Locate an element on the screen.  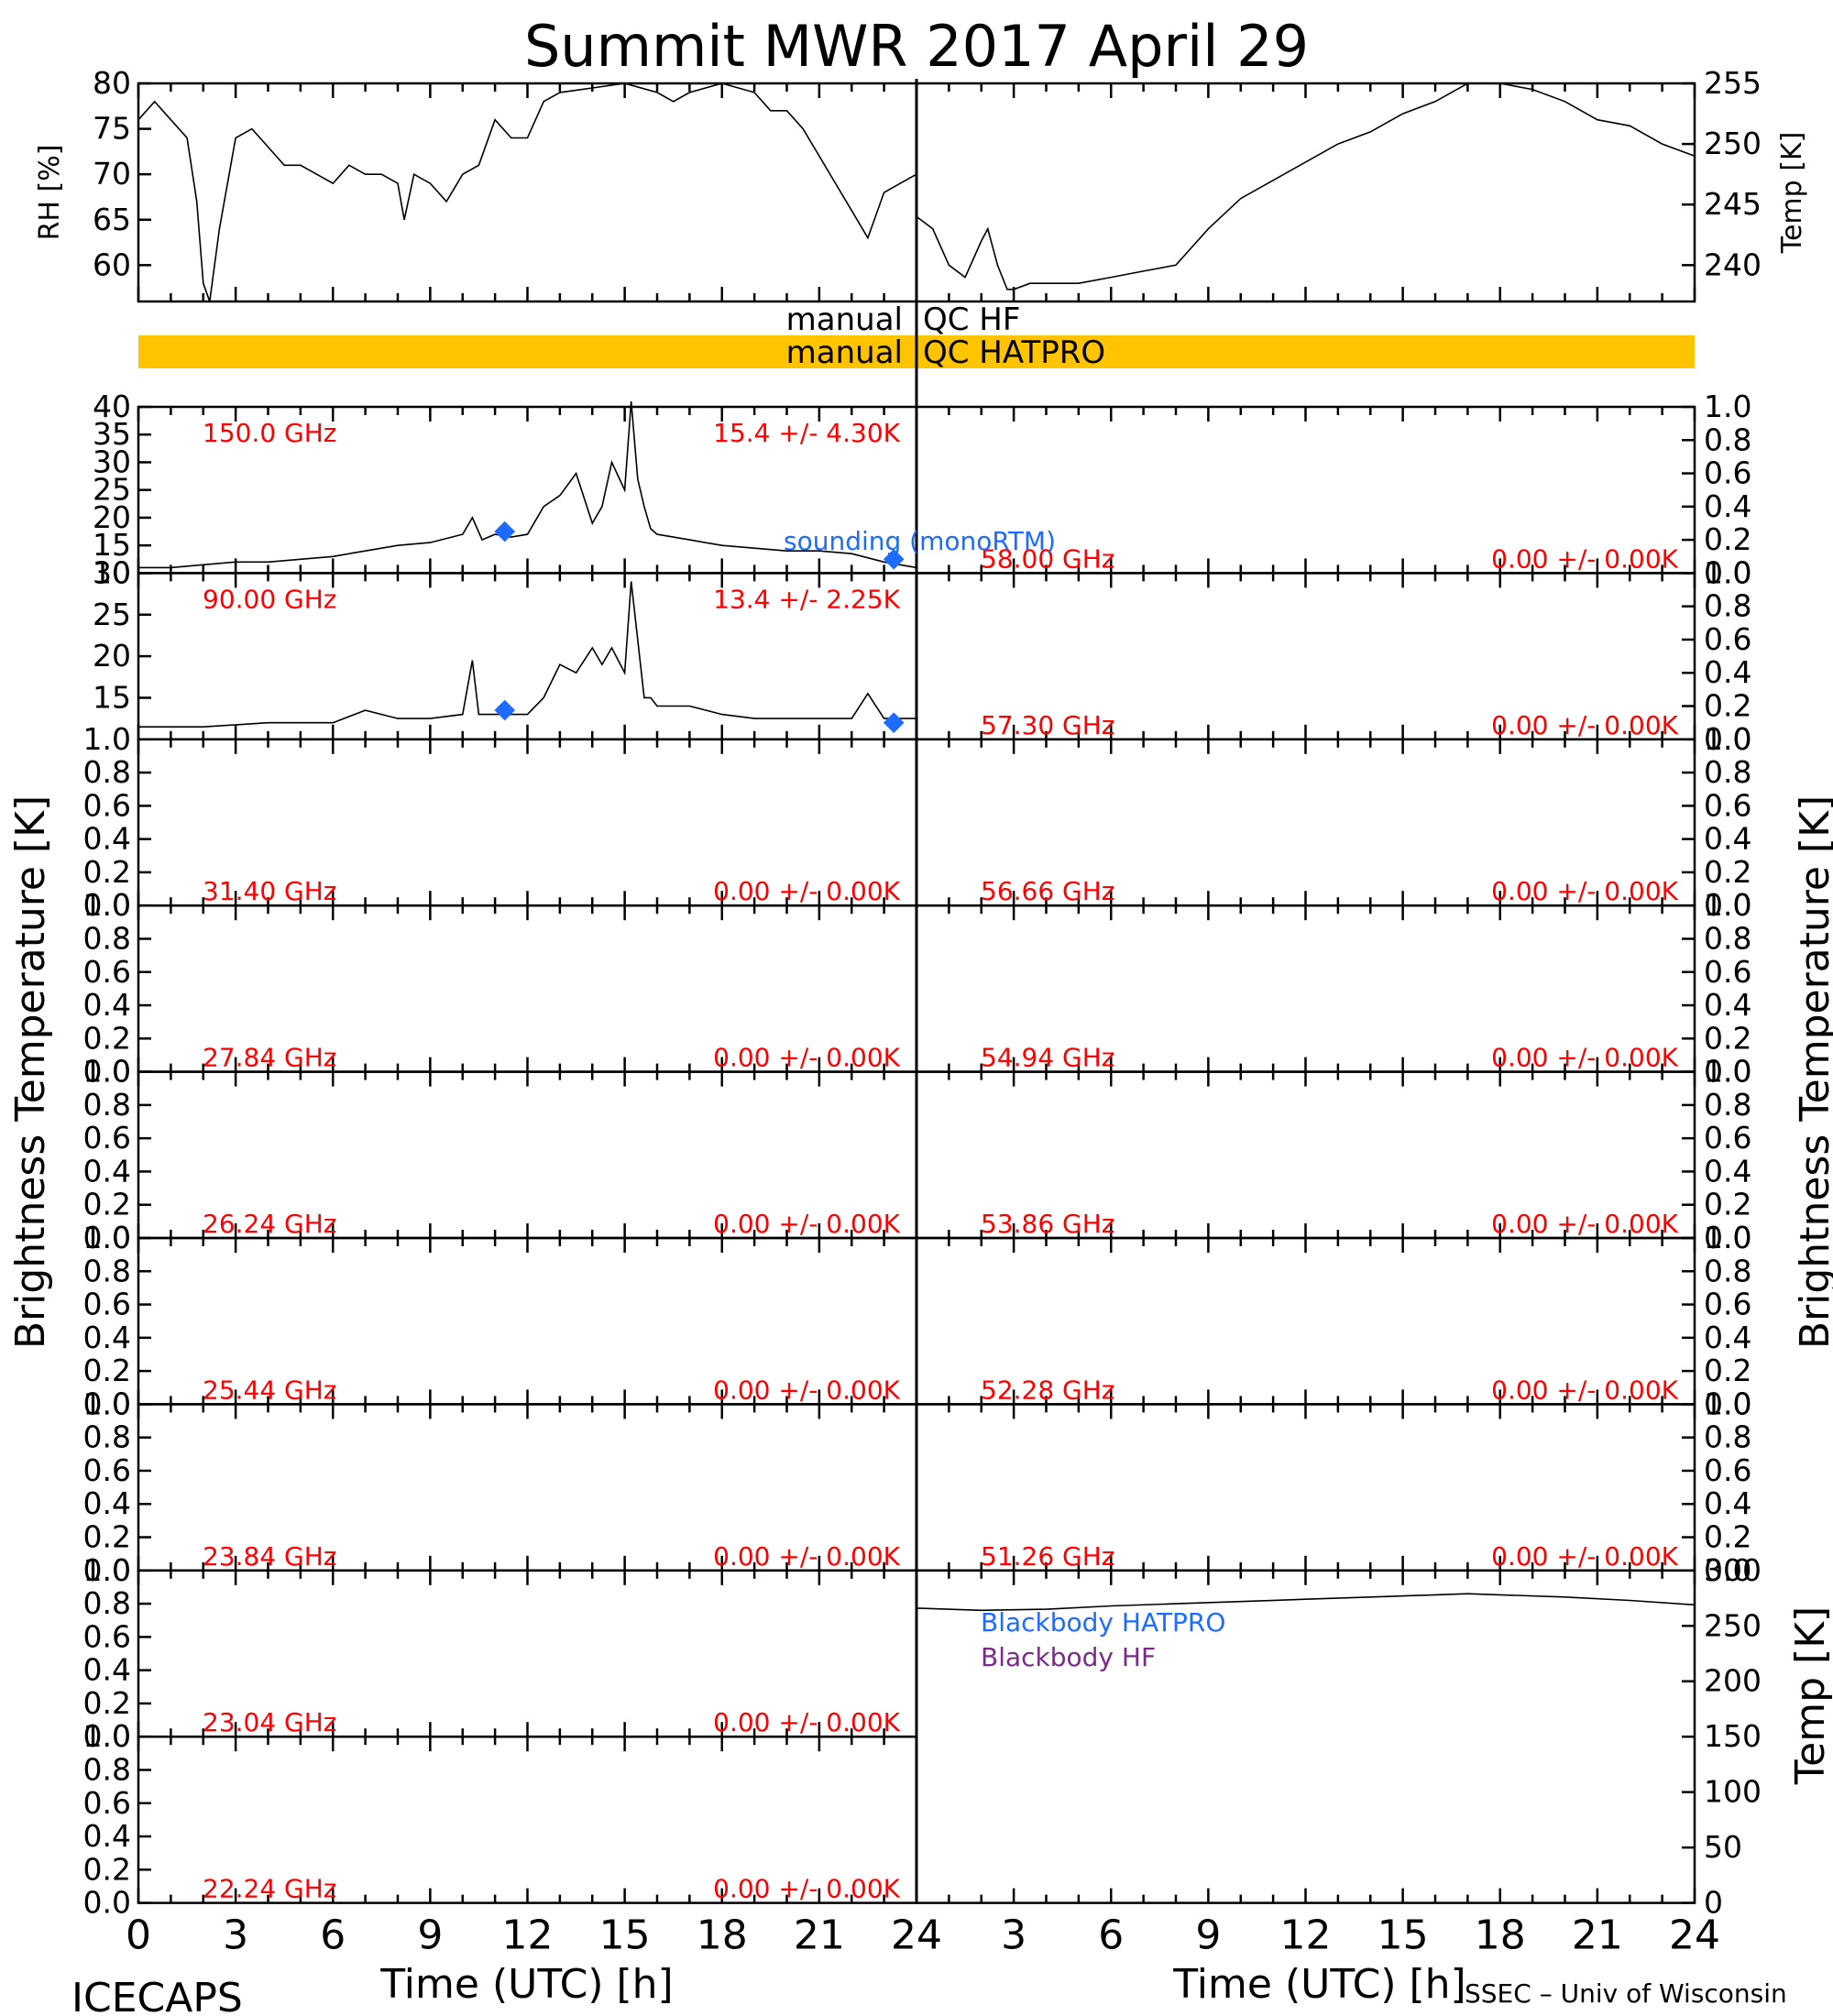
temp-panel-ytick-label: 245 is located at coordinates (1733, 204).